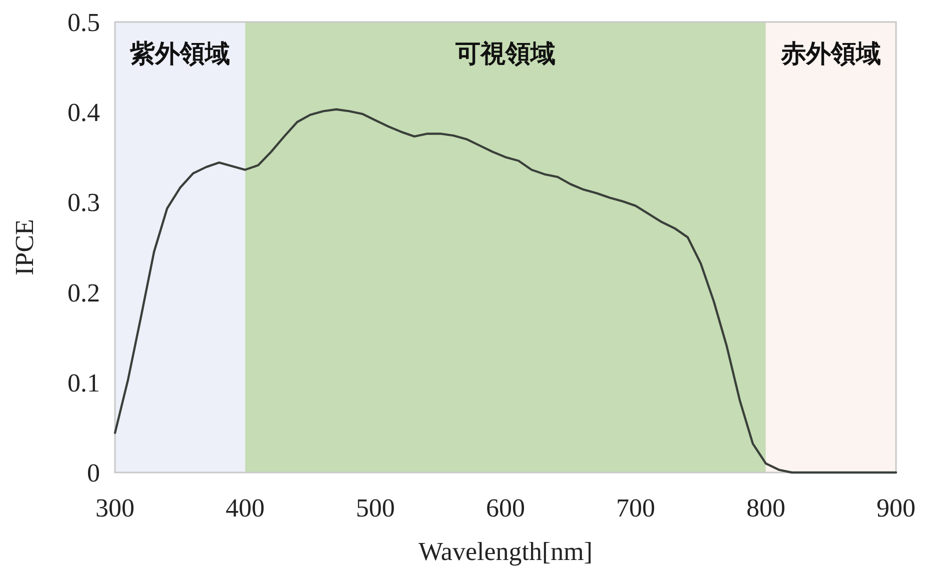  What do you see at coordinates (375, 508) in the screenshot?
I see `x-tick-label: 500` at bounding box center [375, 508].